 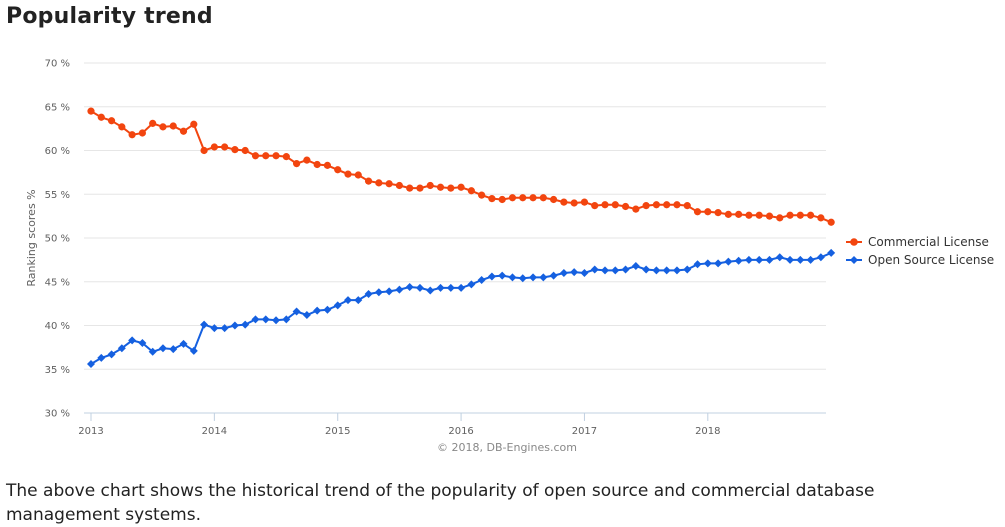 What do you see at coordinates (928, 242) in the screenshot?
I see `legend-label: Commercial License` at bounding box center [928, 242].